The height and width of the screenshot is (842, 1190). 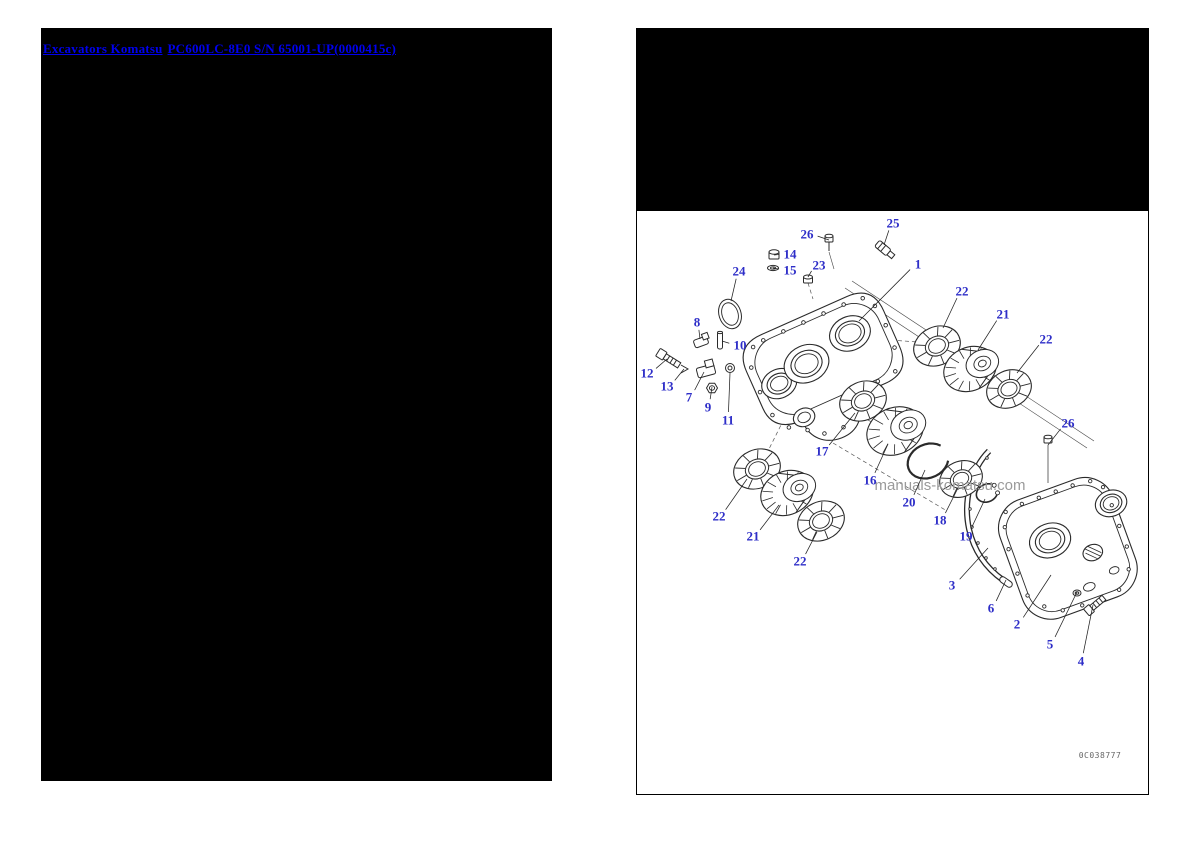 What do you see at coordinates (740, 345) in the screenshot?
I see `callout-label-10: 10` at bounding box center [740, 345].